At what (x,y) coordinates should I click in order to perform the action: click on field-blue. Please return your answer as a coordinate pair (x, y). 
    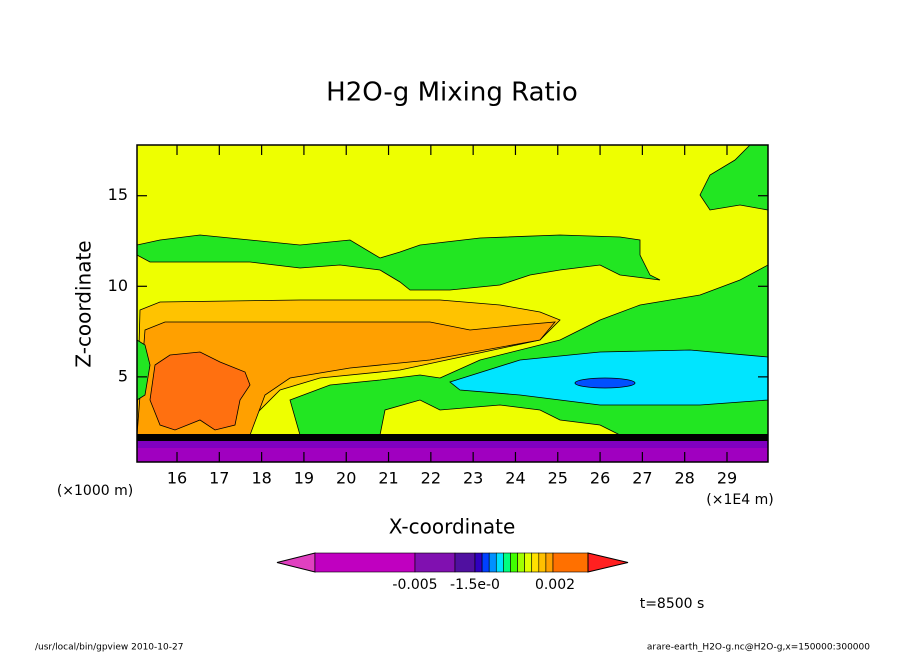
    Looking at the image, I should click on (605, 383).